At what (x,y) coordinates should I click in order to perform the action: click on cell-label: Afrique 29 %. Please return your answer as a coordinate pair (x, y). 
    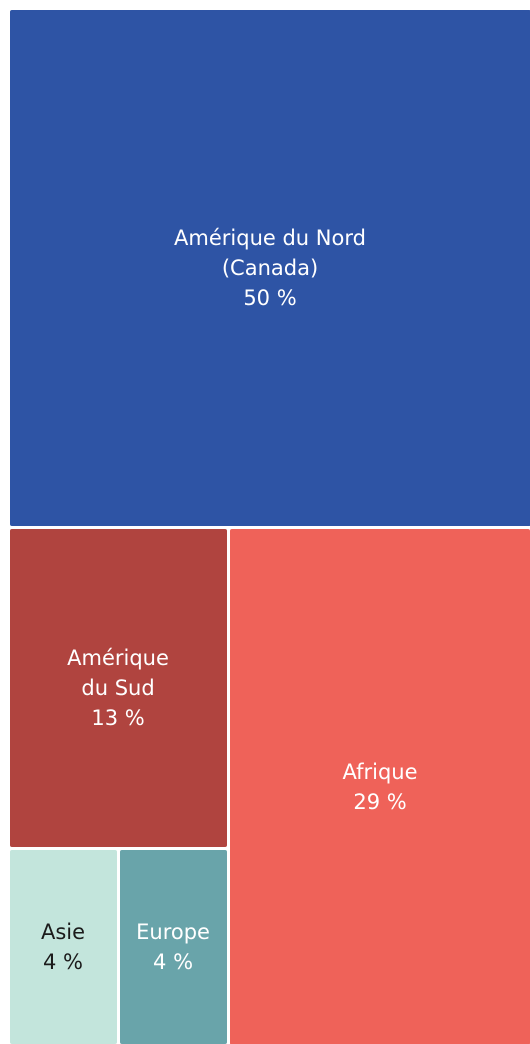
    Looking at the image, I should click on (380, 787).